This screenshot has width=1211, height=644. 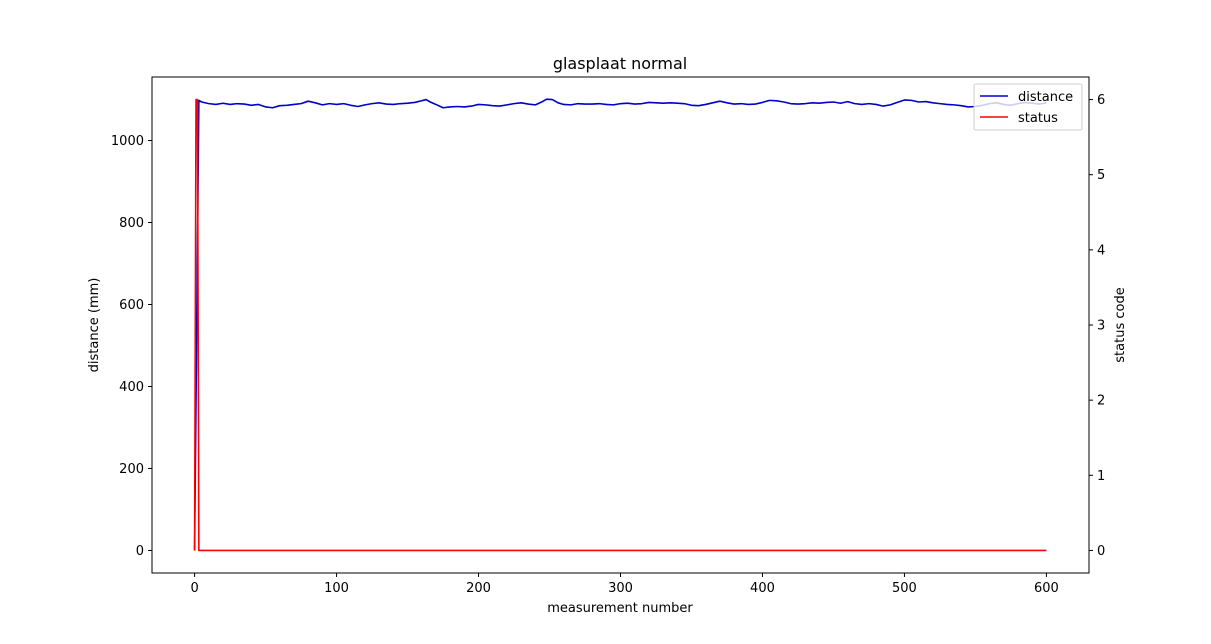 What do you see at coordinates (620, 608) in the screenshot?
I see `x-axis-label: measurement number` at bounding box center [620, 608].